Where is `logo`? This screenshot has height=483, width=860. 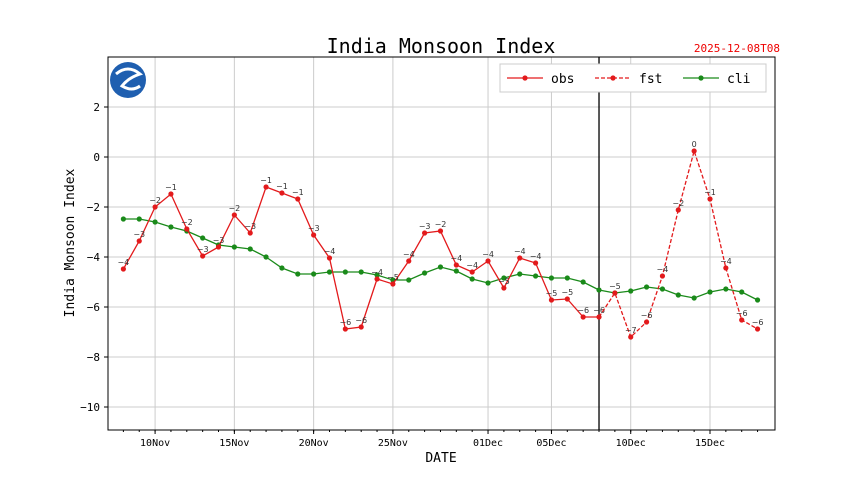 logo is located at coordinates (128, 80).